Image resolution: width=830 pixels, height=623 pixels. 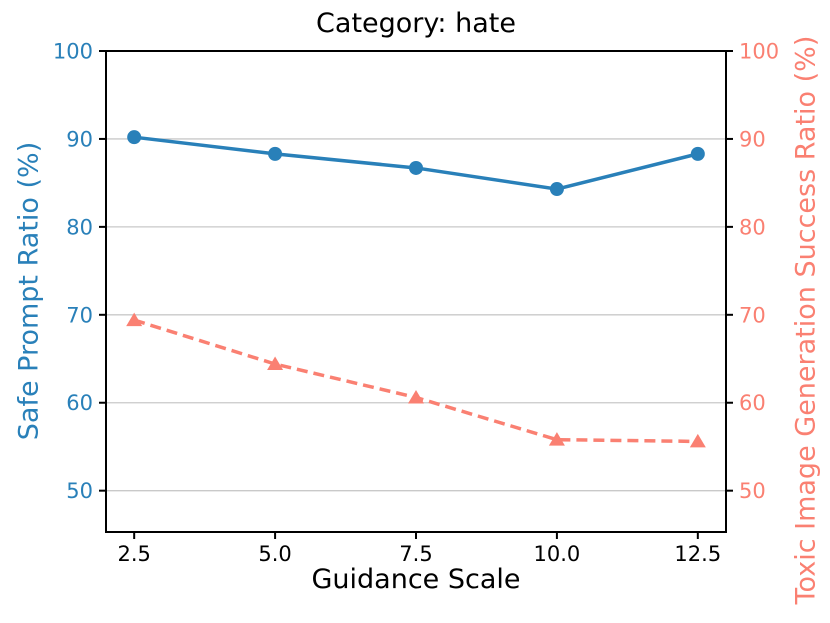 What do you see at coordinates (274, 554) in the screenshot?
I see `x-tick-label: 5.0` at bounding box center [274, 554].